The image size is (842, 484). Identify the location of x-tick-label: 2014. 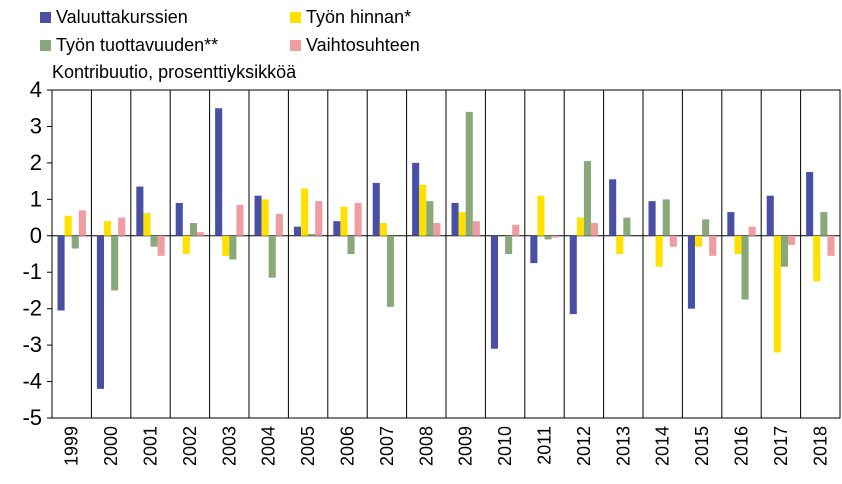
(663, 446).